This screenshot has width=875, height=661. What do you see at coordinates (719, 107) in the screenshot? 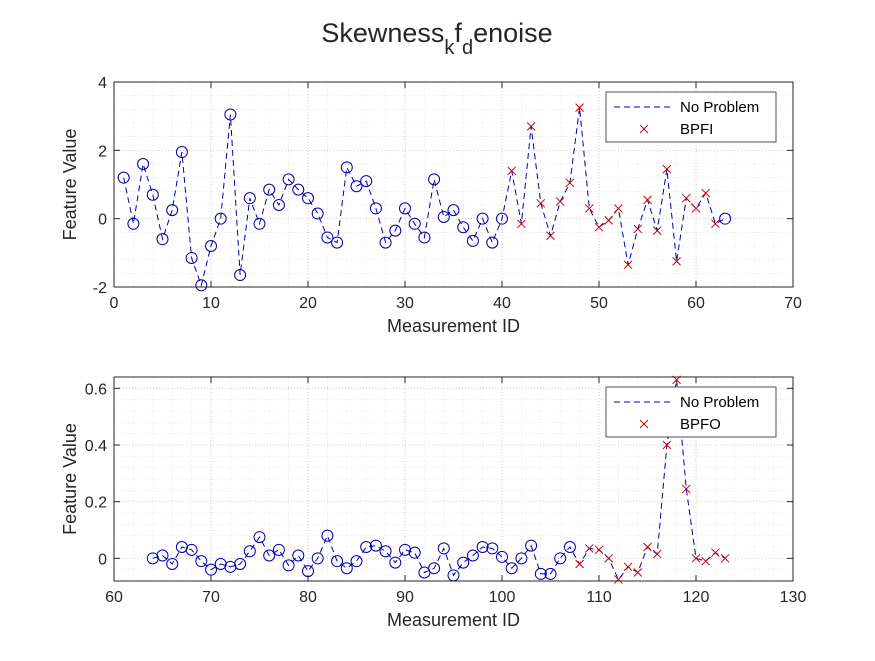
I see `legend-entry-label: No Problem` at bounding box center [719, 107].